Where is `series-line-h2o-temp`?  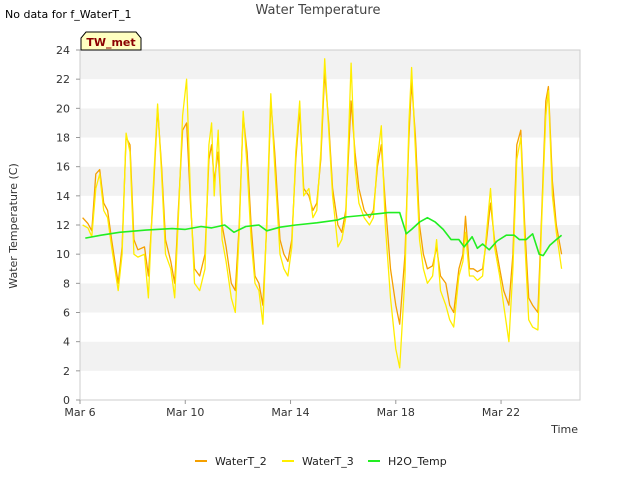 series-line-h2o-temp is located at coordinates (324, 234).